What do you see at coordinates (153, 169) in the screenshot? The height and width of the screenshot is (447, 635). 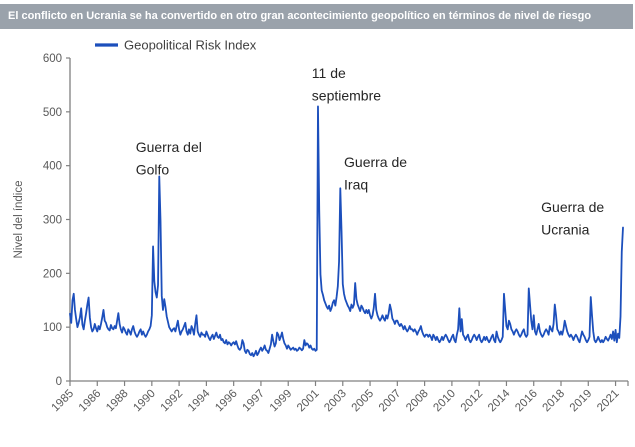 I see `annotation-gulf-war: Golfo` at bounding box center [153, 169].